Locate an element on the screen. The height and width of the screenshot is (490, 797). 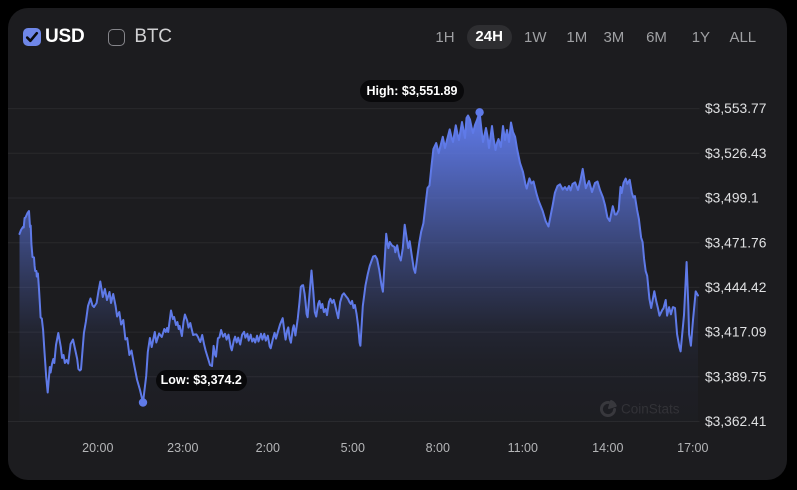
svg-text: $3,526.43 is located at coordinates (736, 153).